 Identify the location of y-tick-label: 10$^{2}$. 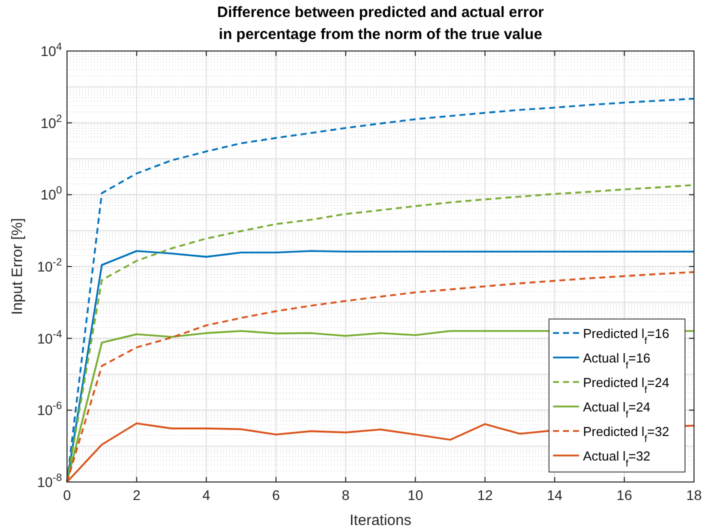
(51, 121).